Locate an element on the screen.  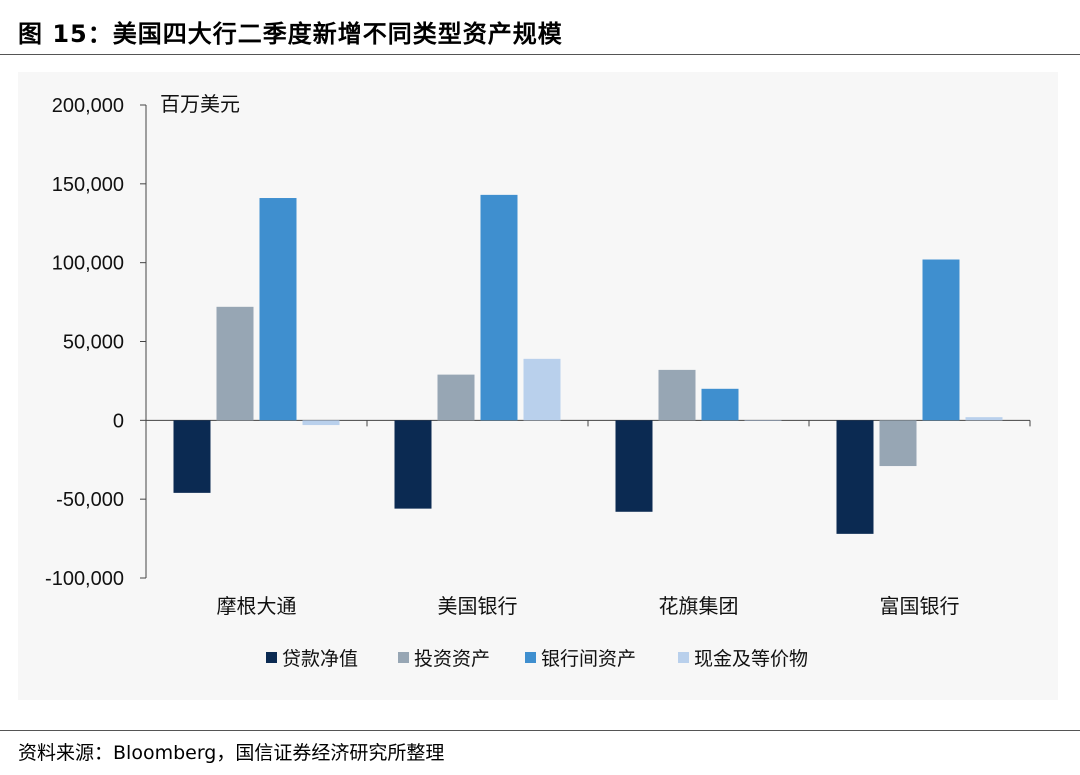
unit-label: 百万美元 is located at coordinates (200, 104).